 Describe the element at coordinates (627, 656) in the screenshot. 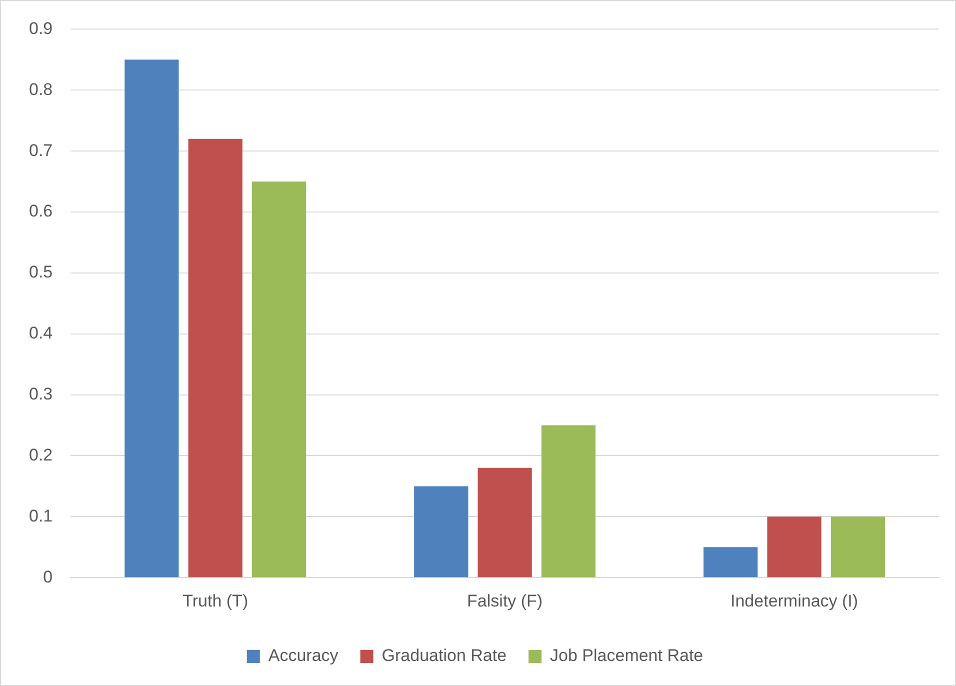

I see `legend-label: Job Placement Rate` at that location.